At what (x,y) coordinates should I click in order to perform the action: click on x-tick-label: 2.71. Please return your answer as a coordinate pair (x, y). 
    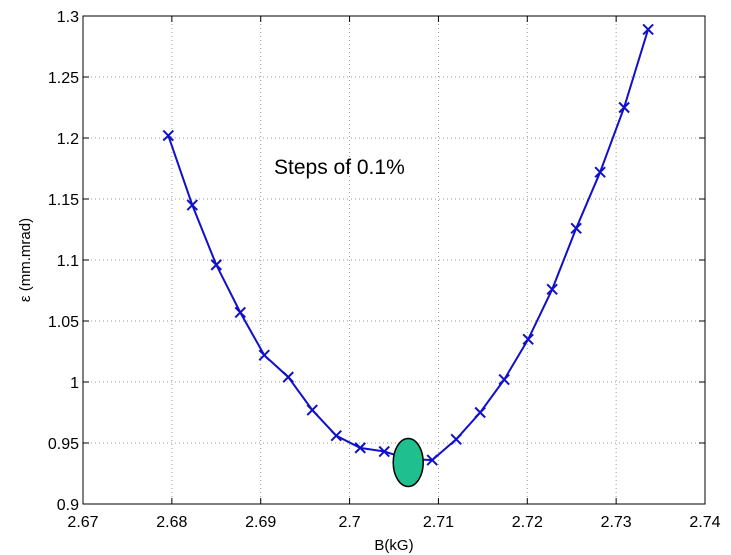
    Looking at the image, I should click on (438, 522).